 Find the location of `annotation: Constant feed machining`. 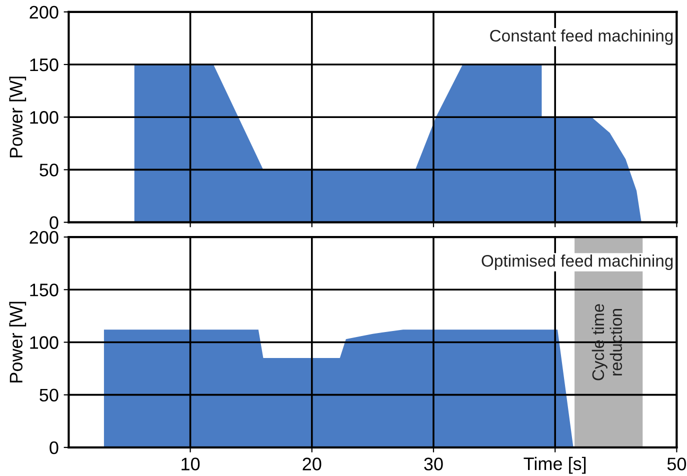

annotation: Constant feed machining is located at coordinates (581, 37).